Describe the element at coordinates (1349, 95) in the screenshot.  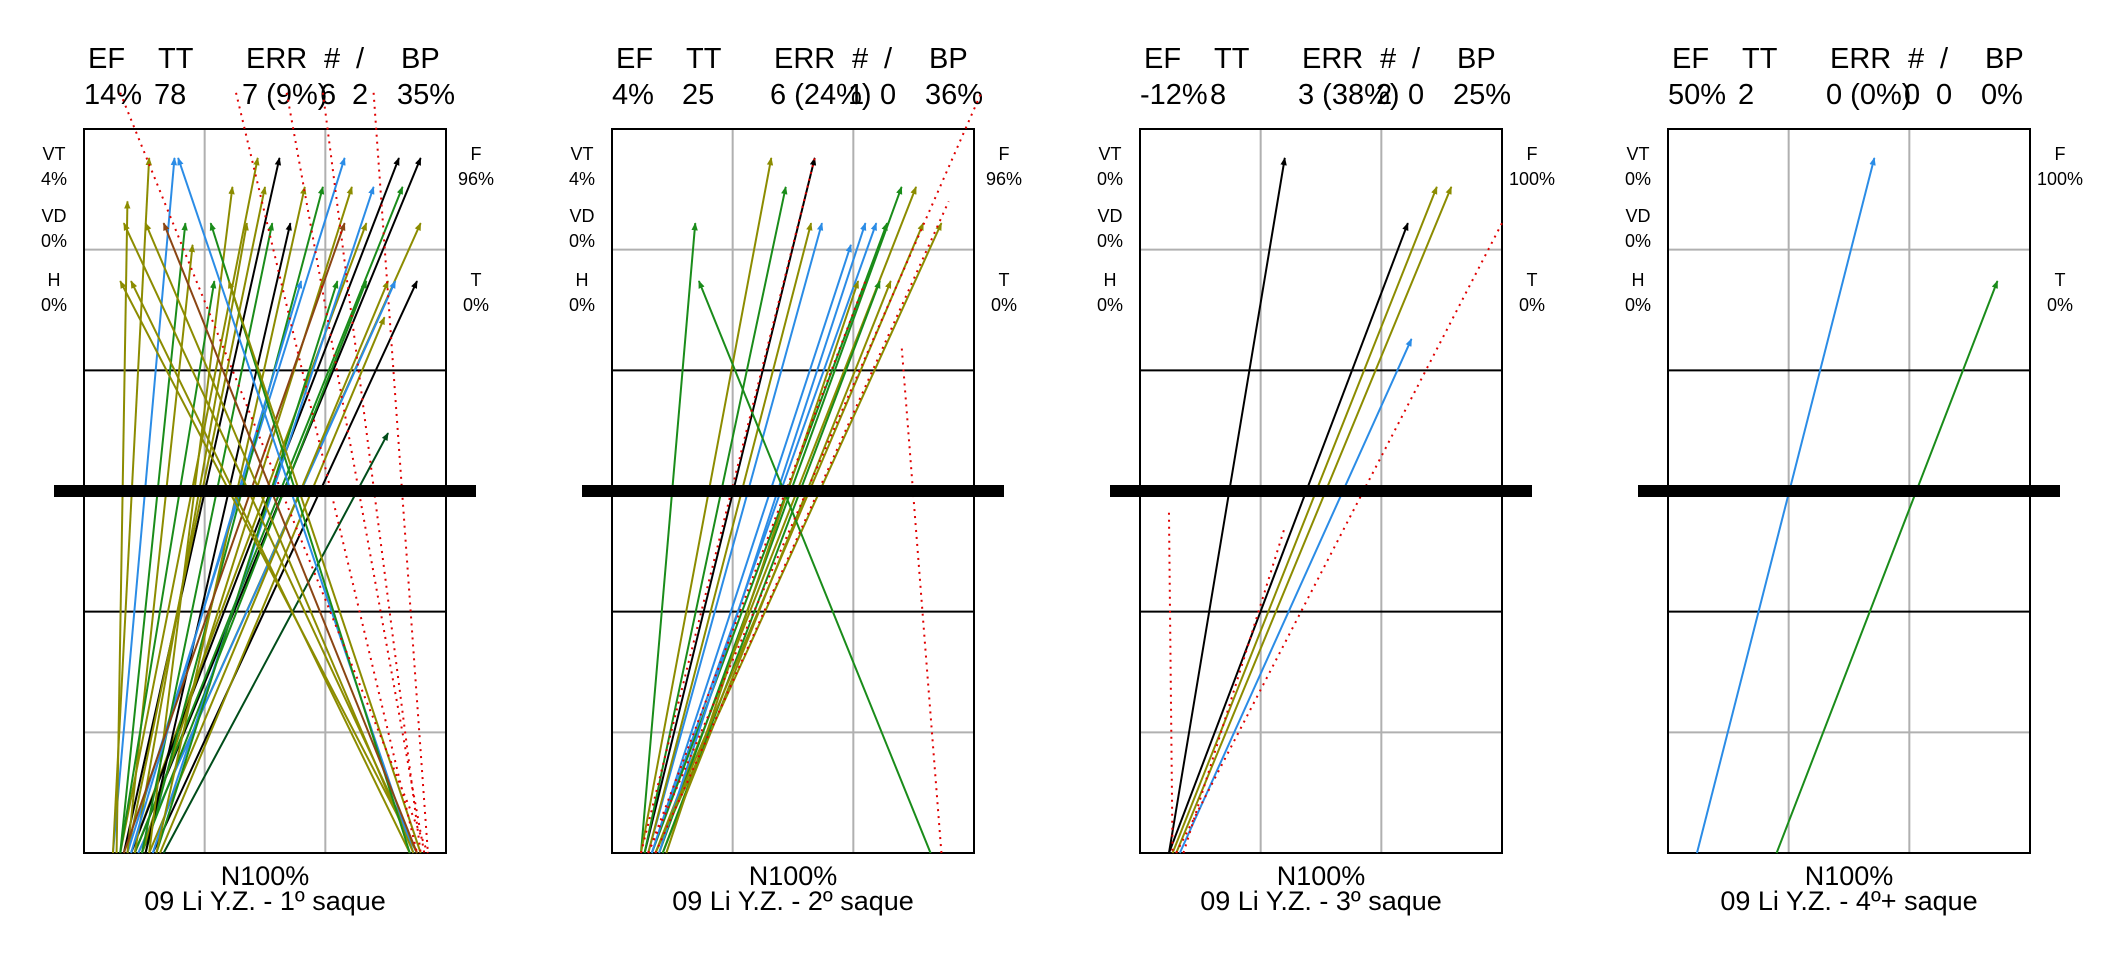
I see `header-value: 3 (38%)` at that location.